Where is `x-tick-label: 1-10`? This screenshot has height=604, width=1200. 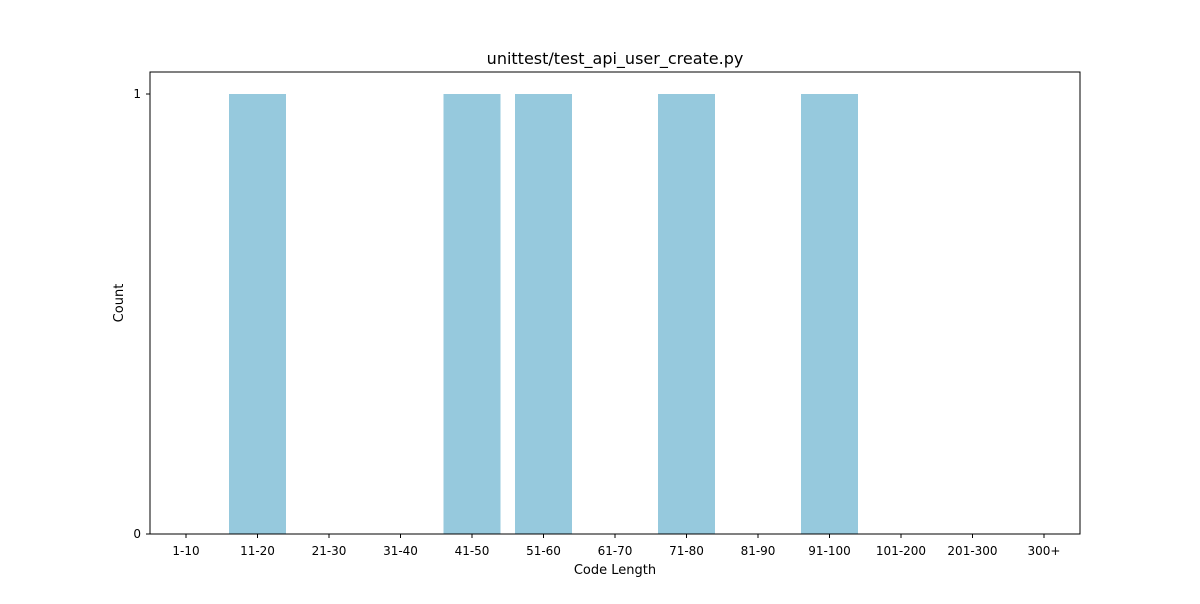 x-tick-label: 1-10 is located at coordinates (185, 551).